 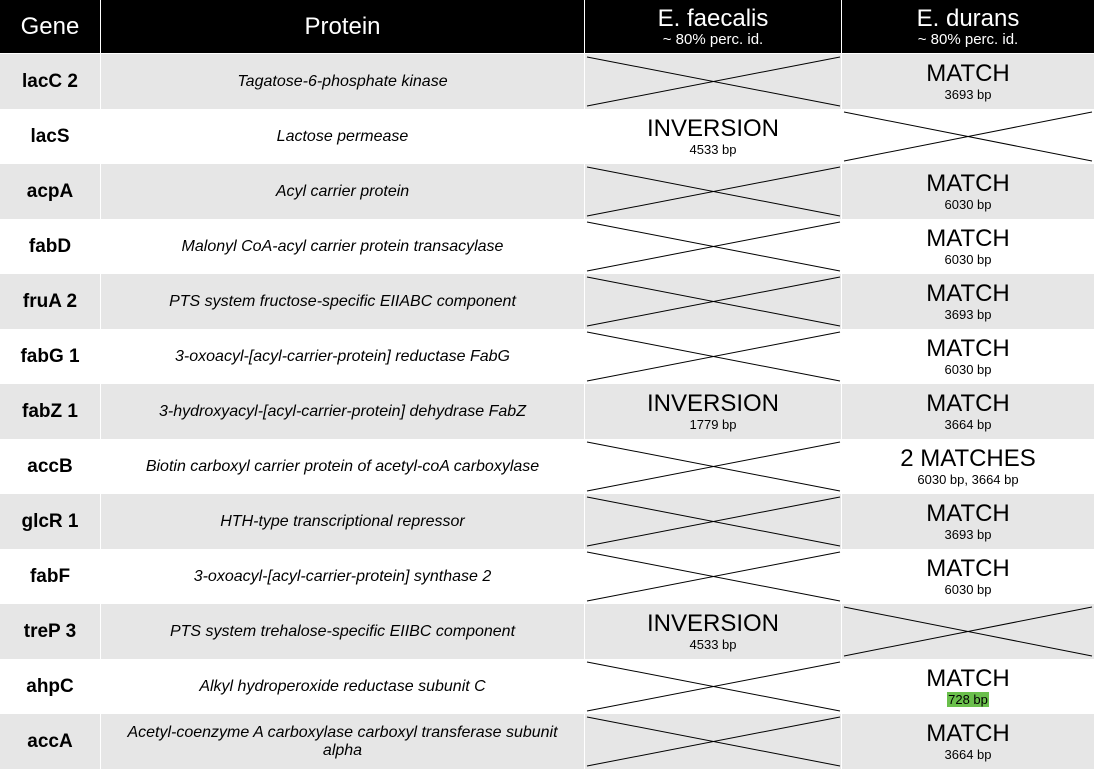 I want to click on gene-cell: fabD, so click(x=50, y=246).